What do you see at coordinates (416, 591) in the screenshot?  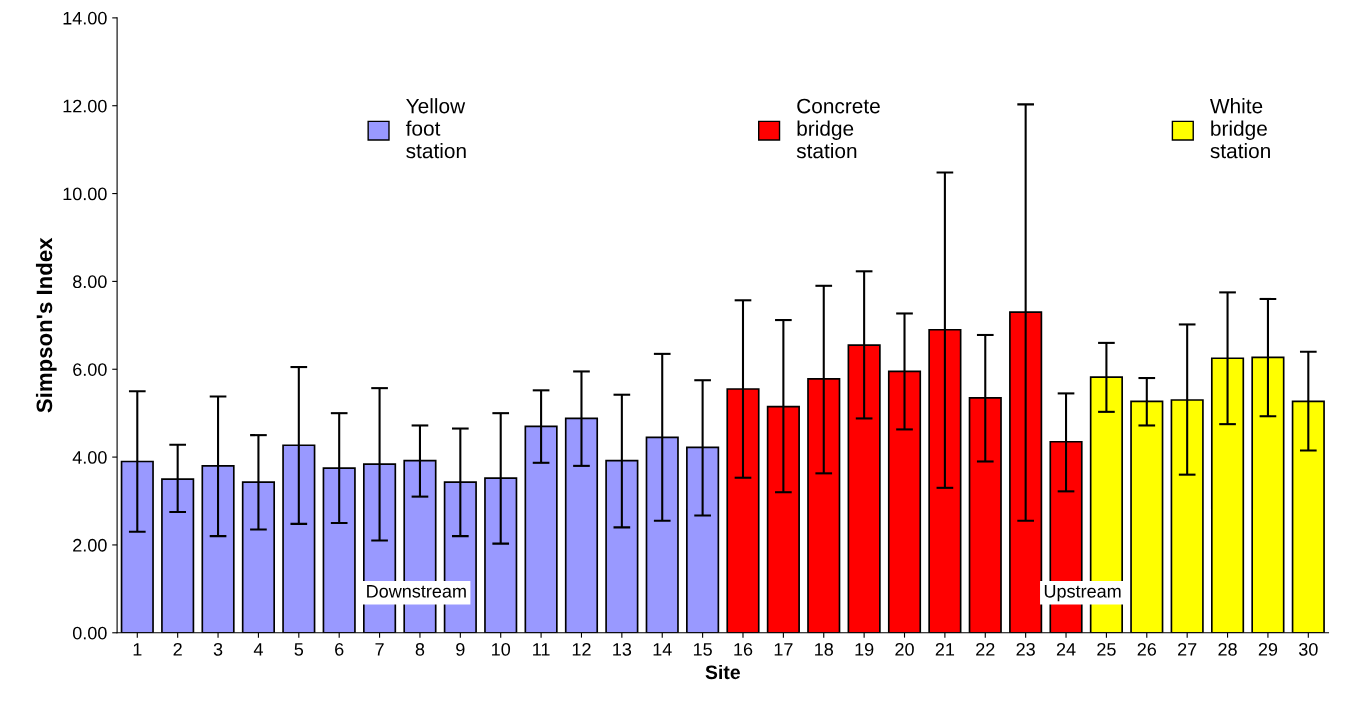 I see `annotation: Downstream` at bounding box center [416, 591].